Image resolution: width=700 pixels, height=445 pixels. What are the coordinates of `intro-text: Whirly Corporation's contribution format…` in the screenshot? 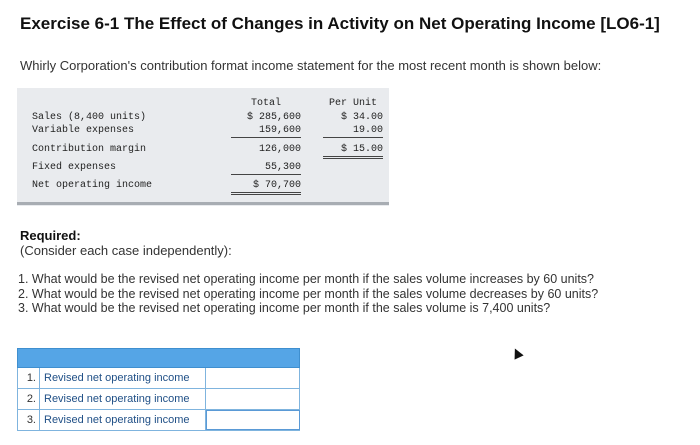 It's located at (311, 65).